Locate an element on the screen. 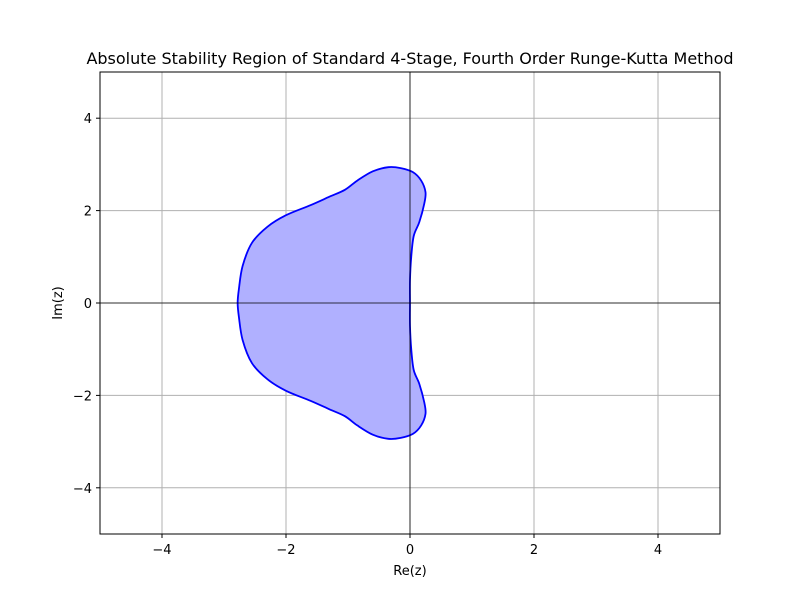 This screenshot has height=600, width=800. y-tick-label: −4 is located at coordinates (82, 489).